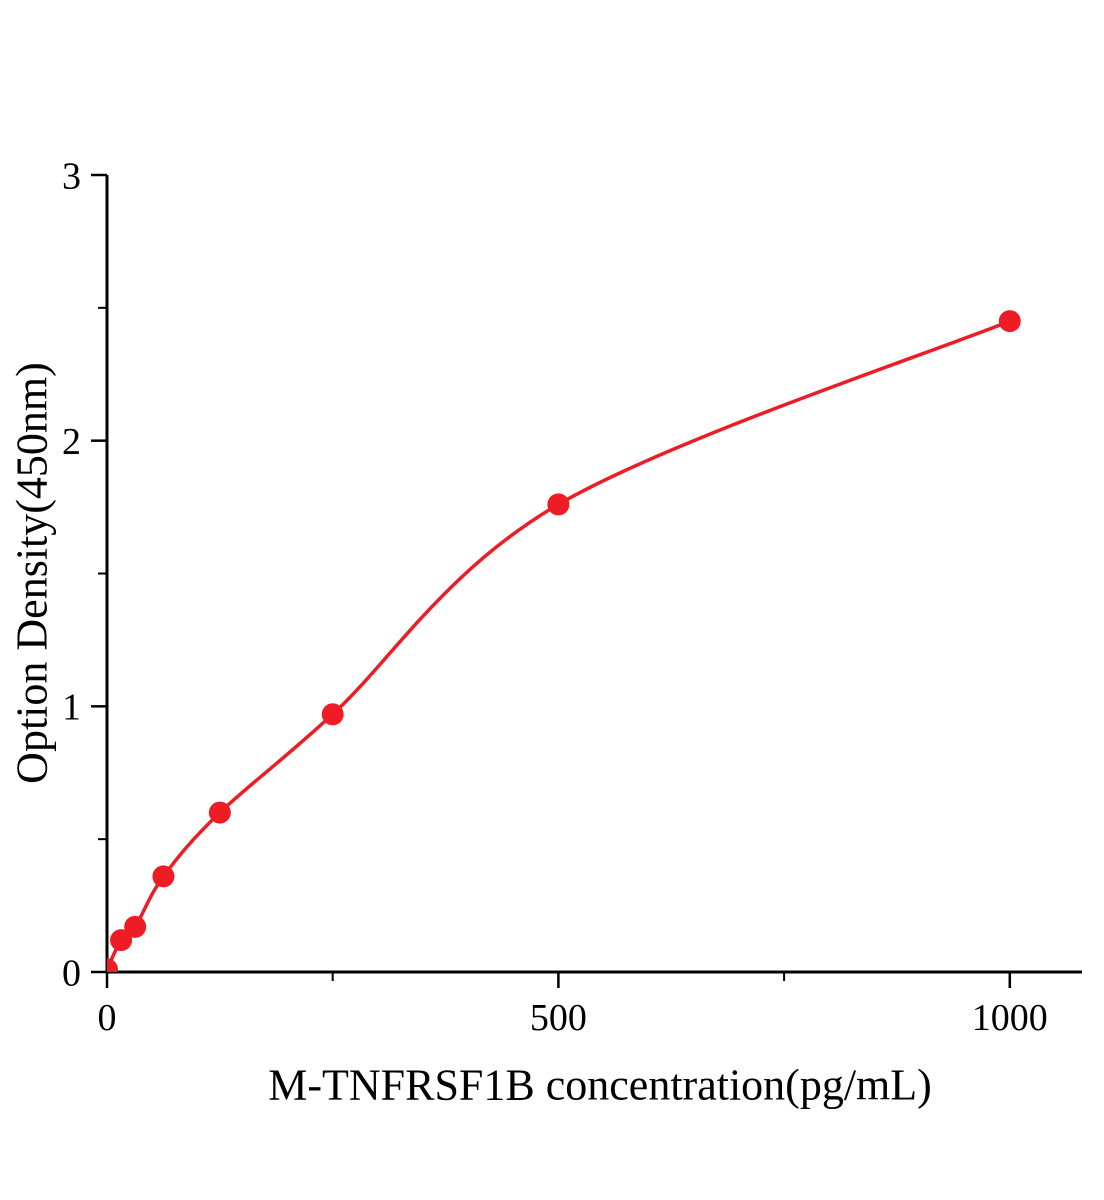 The height and width of the screenshot is (1200, 1104). I want to click on x-tick-label: 0, so click(107, 1018).